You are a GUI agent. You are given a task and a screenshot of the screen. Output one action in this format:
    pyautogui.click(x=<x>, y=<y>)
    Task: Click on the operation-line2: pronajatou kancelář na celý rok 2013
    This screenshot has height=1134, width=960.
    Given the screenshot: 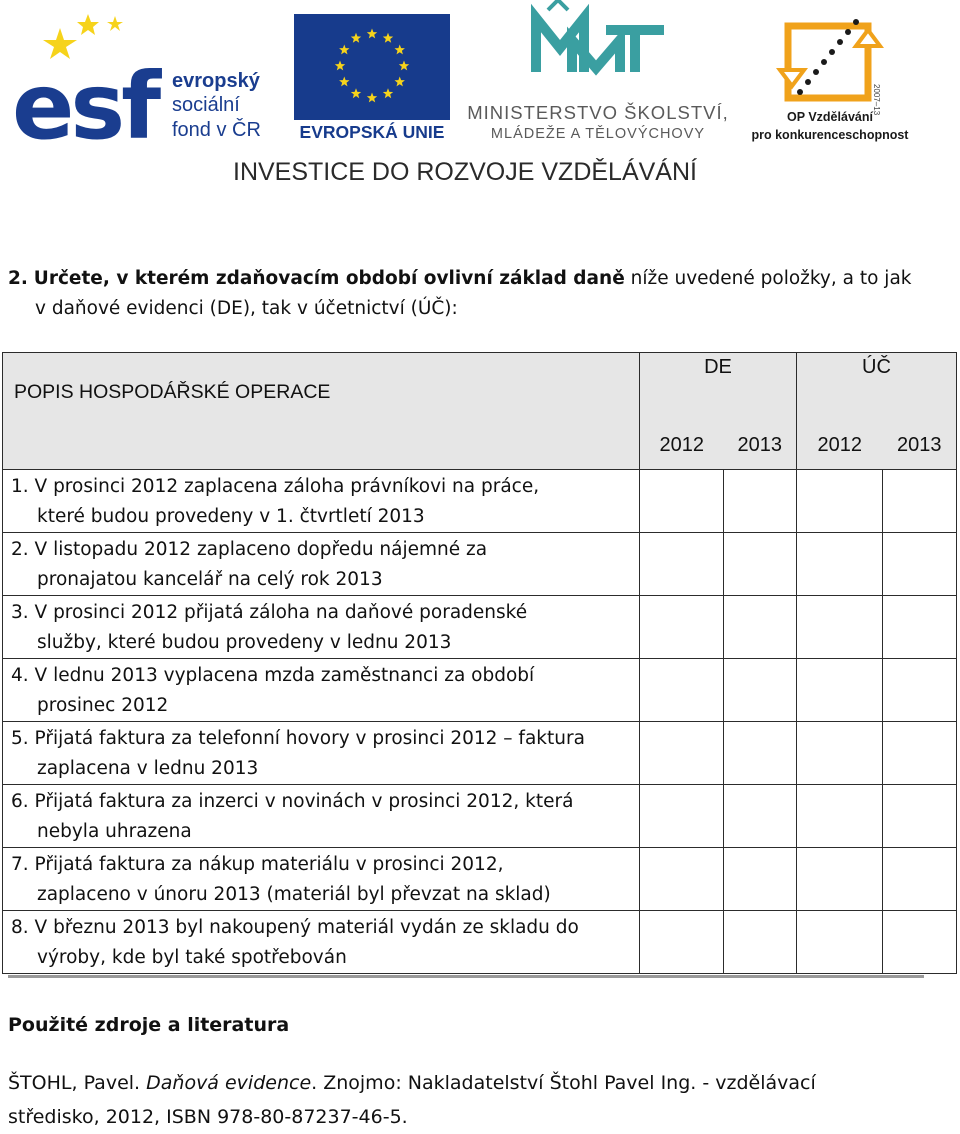 What is the action you would take?
    pyautogui.click(x=210, y=579)
    